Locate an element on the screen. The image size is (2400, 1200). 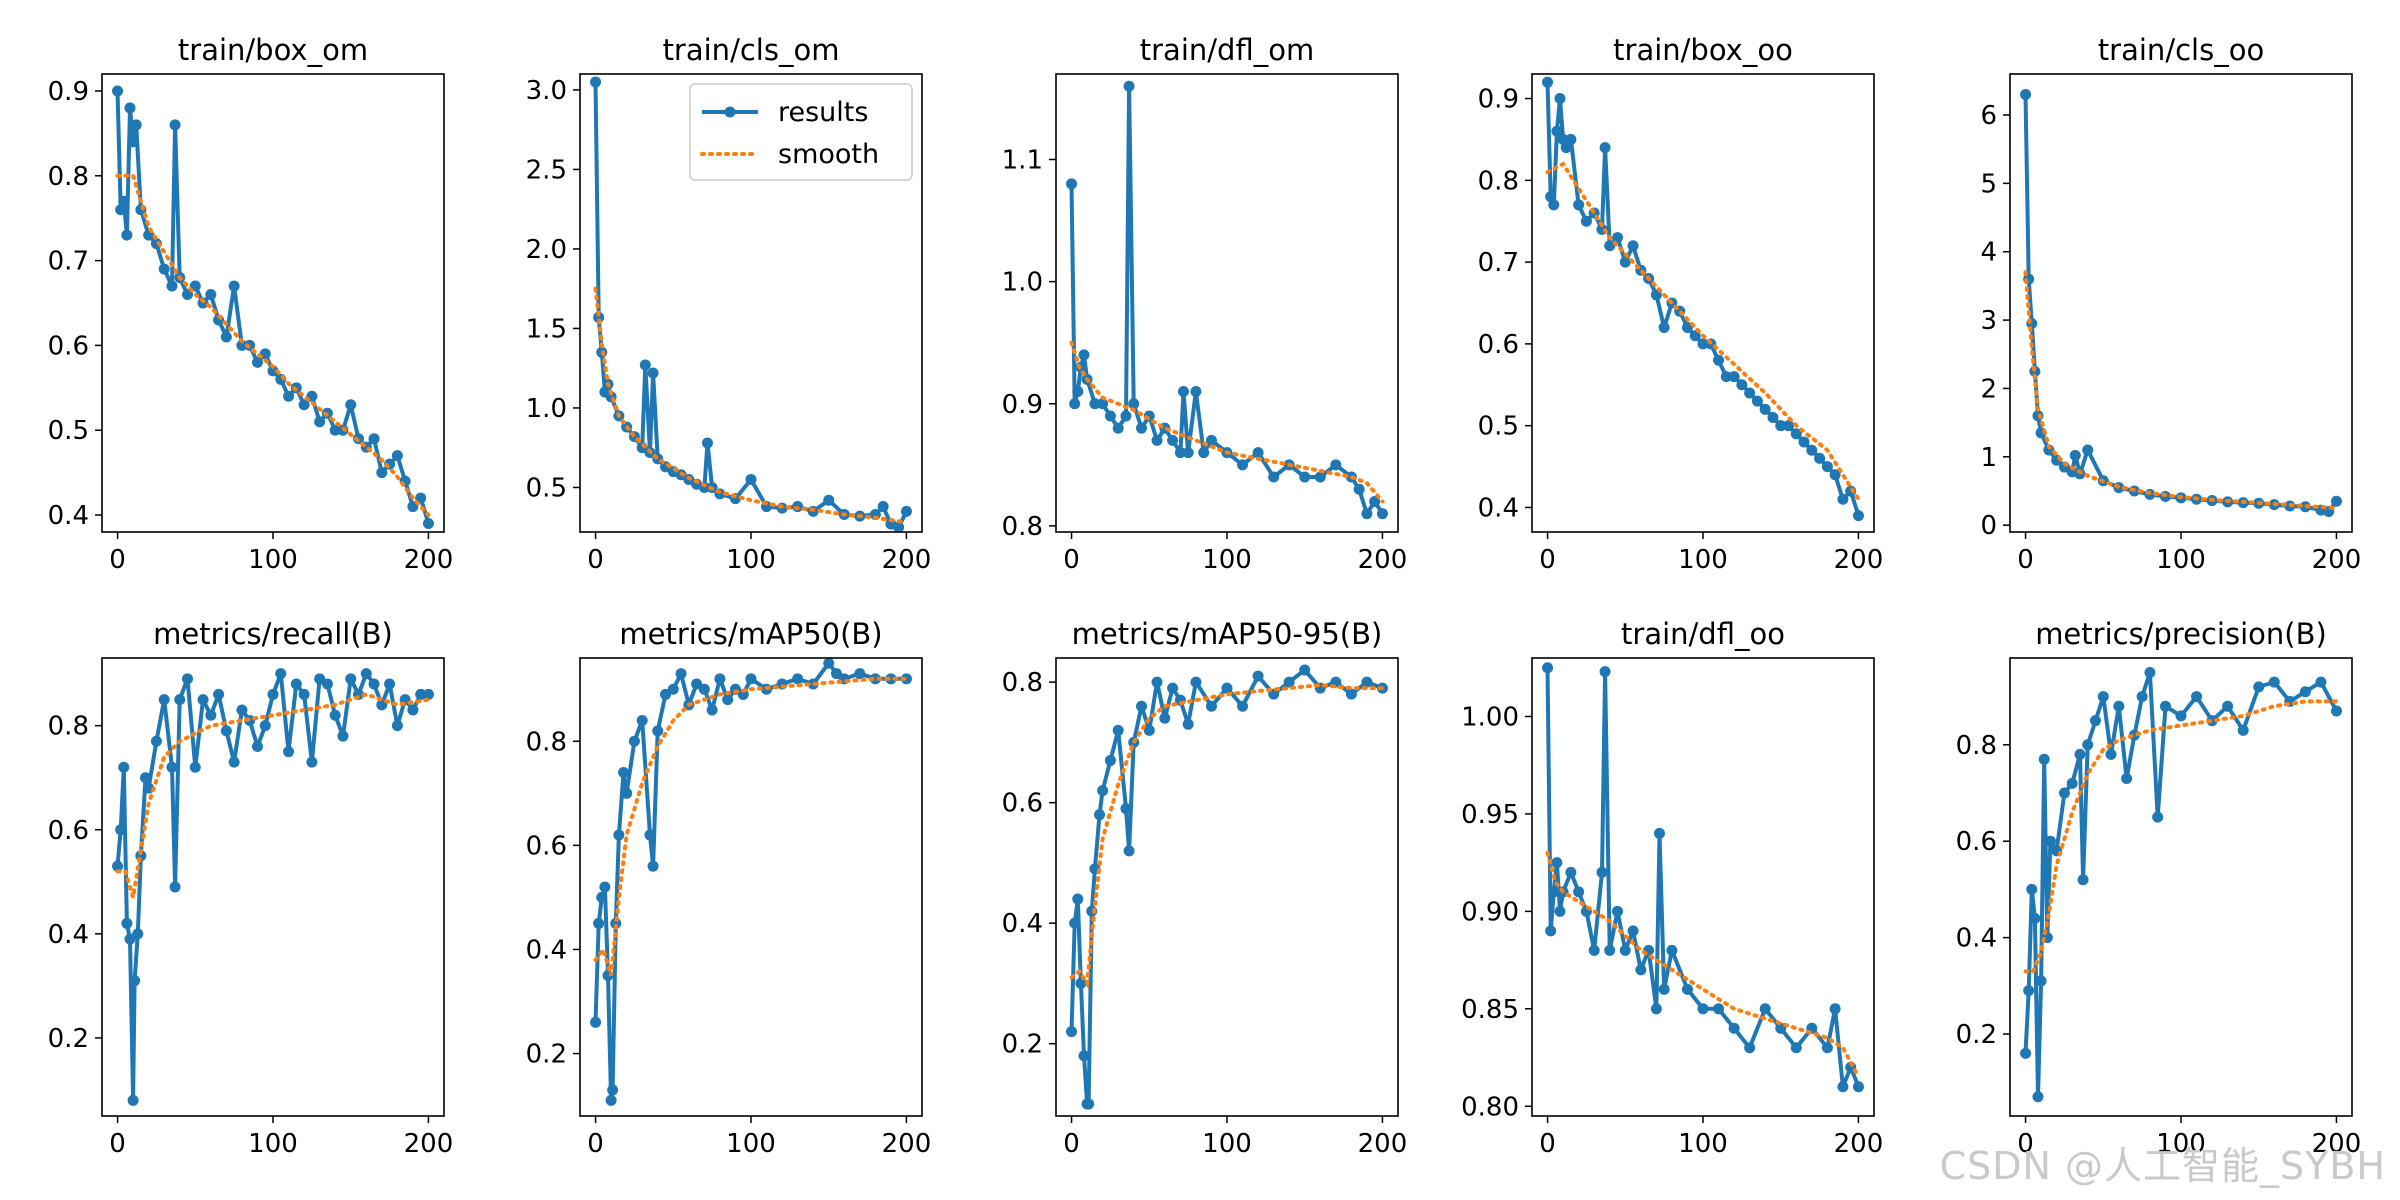
chart-title: train/cls_oo is located at coordinates (2181, 50).